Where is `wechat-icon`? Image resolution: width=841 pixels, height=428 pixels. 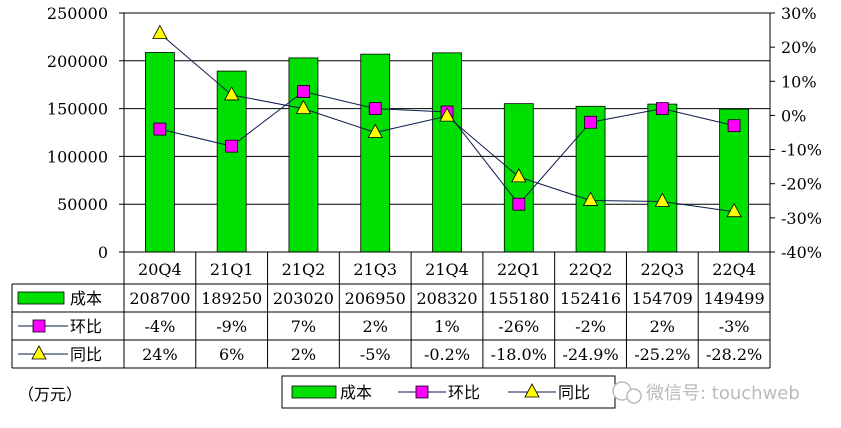
wechat-icon is located at coordinates (634, 396).